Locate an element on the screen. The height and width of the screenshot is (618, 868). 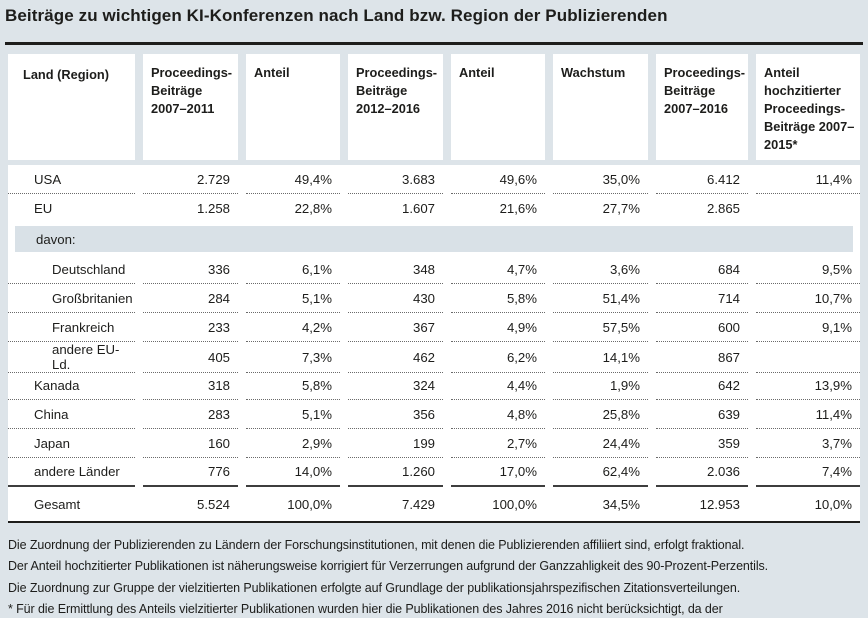
title-divider is located at coordinates (434, 43).